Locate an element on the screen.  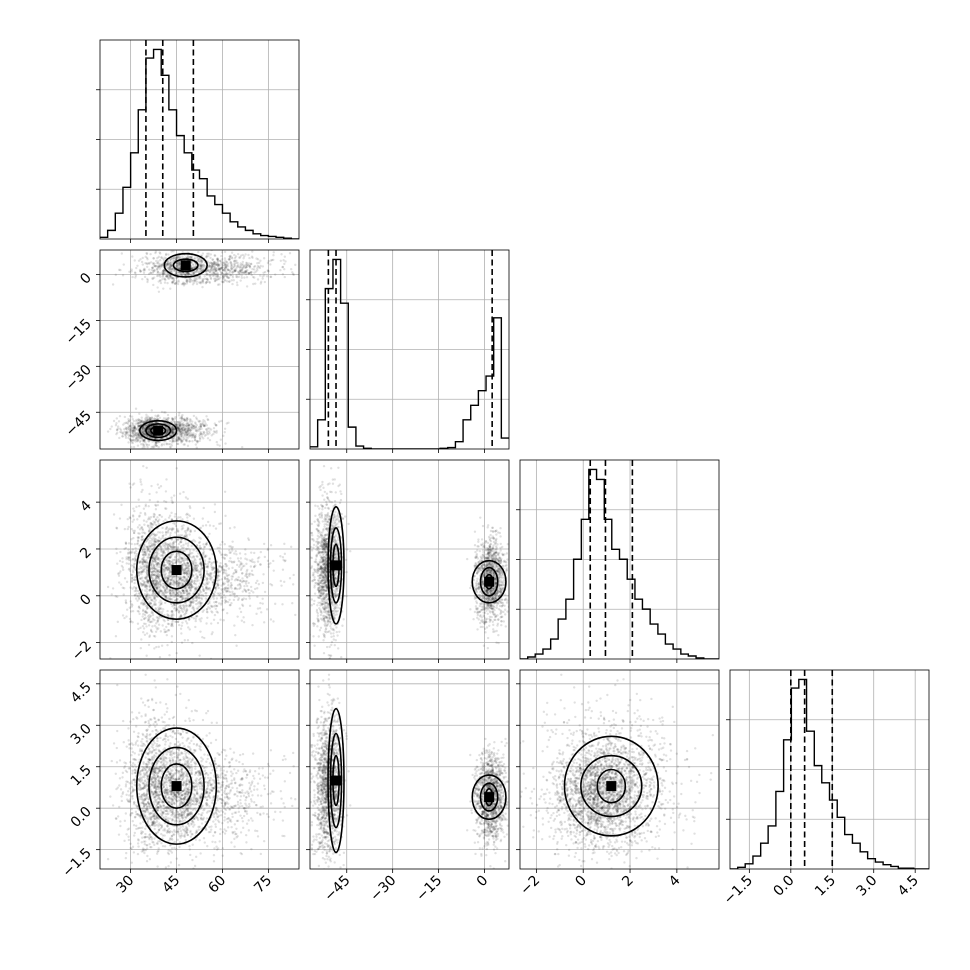
density-contour is located at coordinates (158, 431).